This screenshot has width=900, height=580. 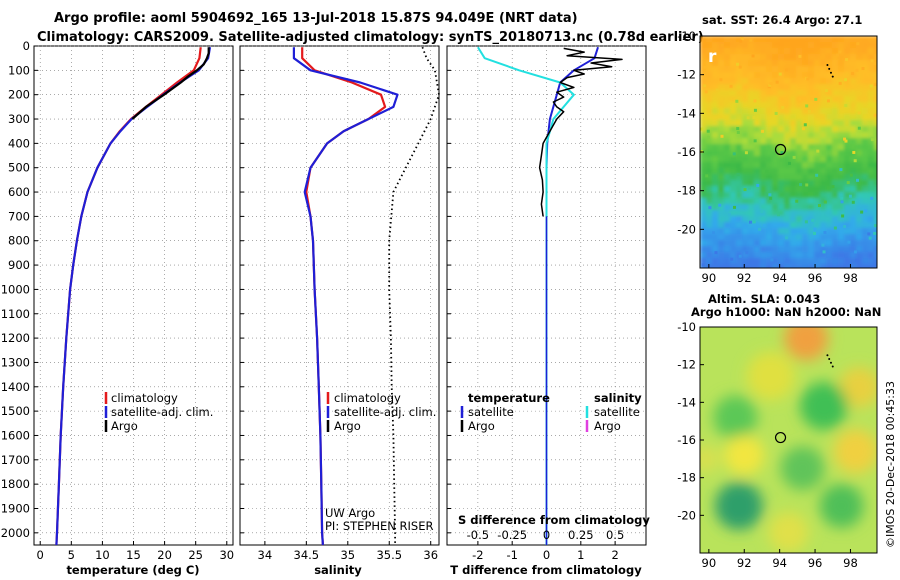 What do you see at coordinates (430, 555) in the screenshot?
I see `x-tick-label: 36` at bounding box center [430, 555].